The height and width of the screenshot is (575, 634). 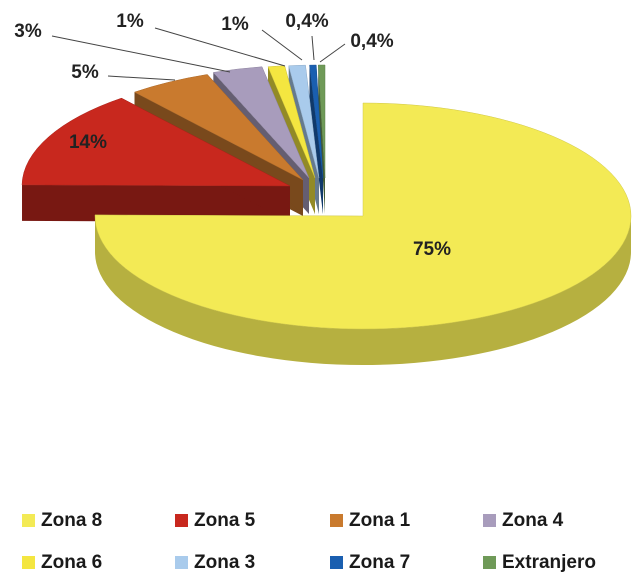 What do you see at coordinates (71, 520) in the screenshot?
I see `legend-label: Zona 8` at bounding box center [71, 520].